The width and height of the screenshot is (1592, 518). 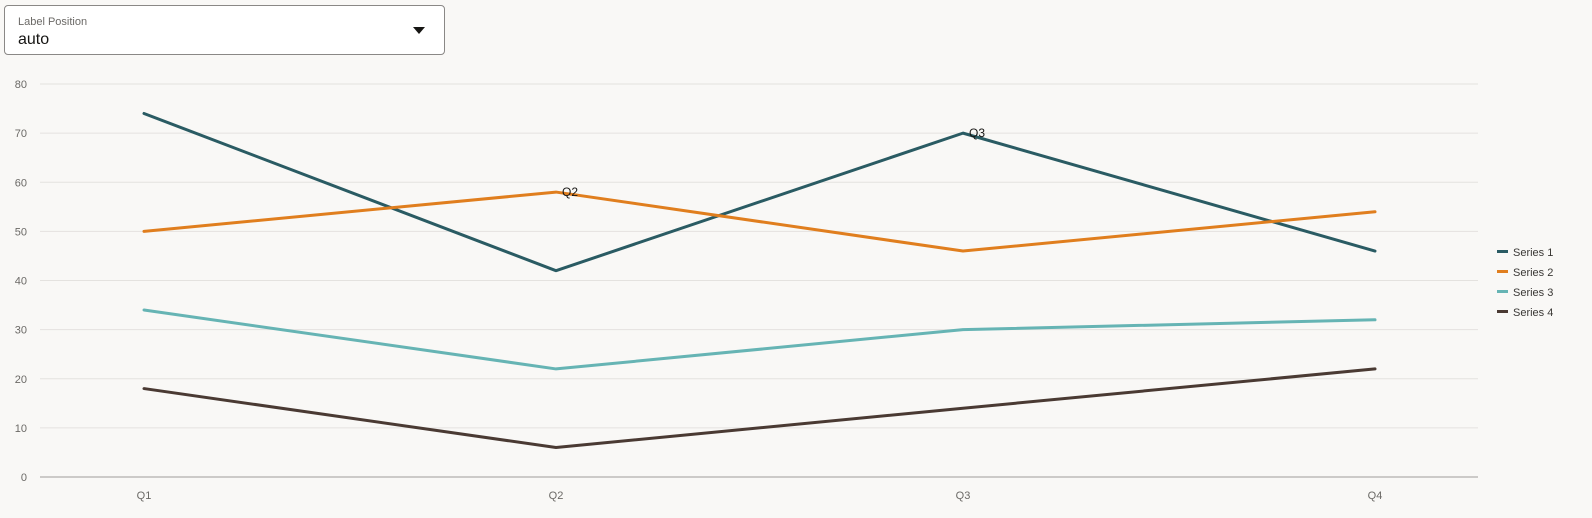 I want to click on y-tick-label: 80, so click(x=21, y=85).